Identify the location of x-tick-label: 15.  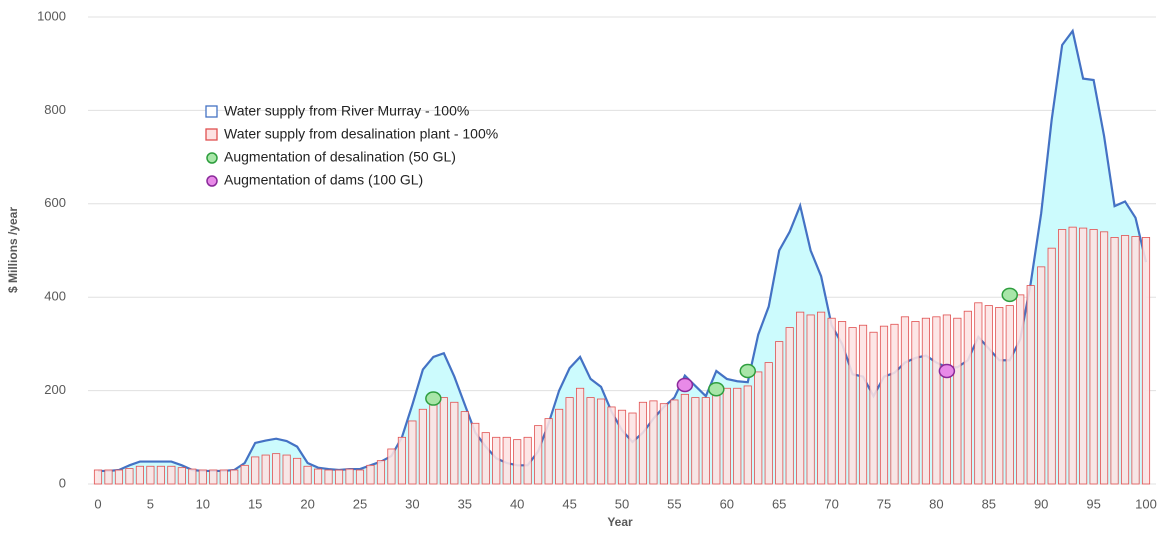
(255, 503).